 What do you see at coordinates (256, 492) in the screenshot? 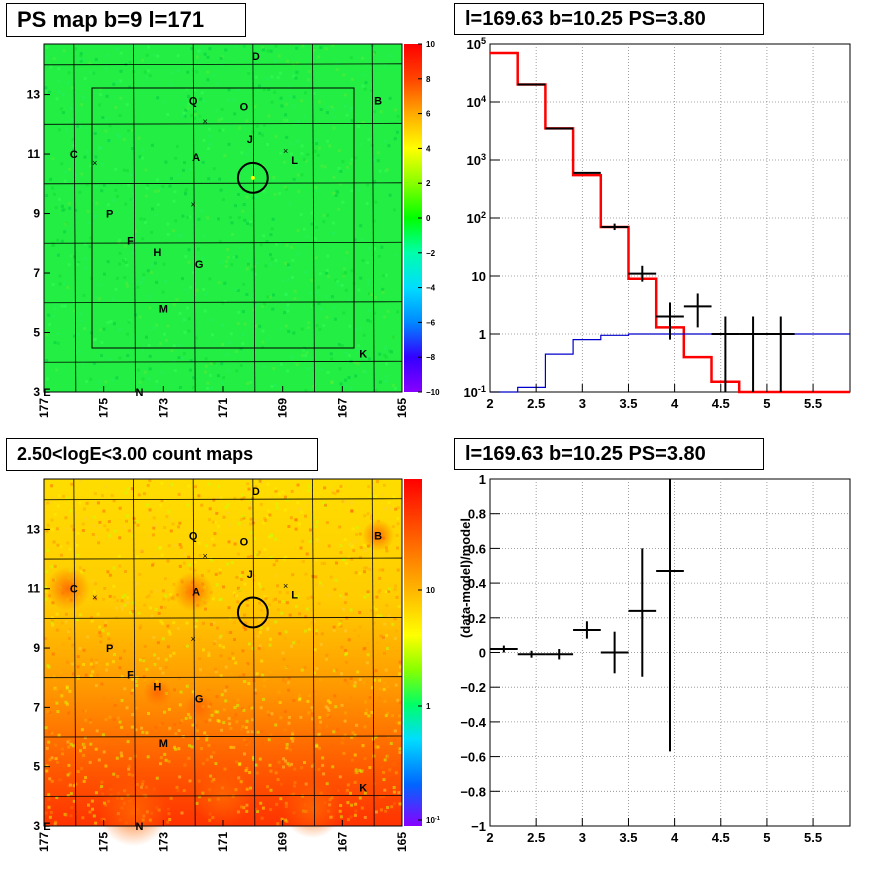
I see `source-label-D: D` at bounding box center [256, 492].